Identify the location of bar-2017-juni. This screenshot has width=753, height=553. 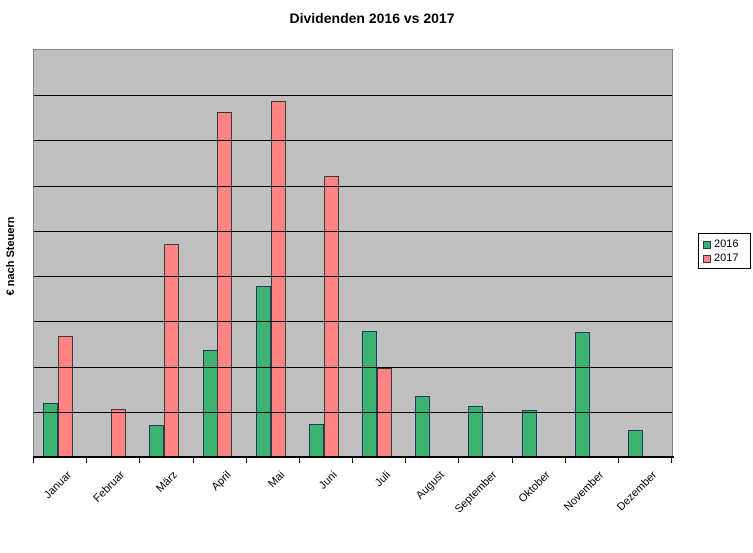
(331, 316).